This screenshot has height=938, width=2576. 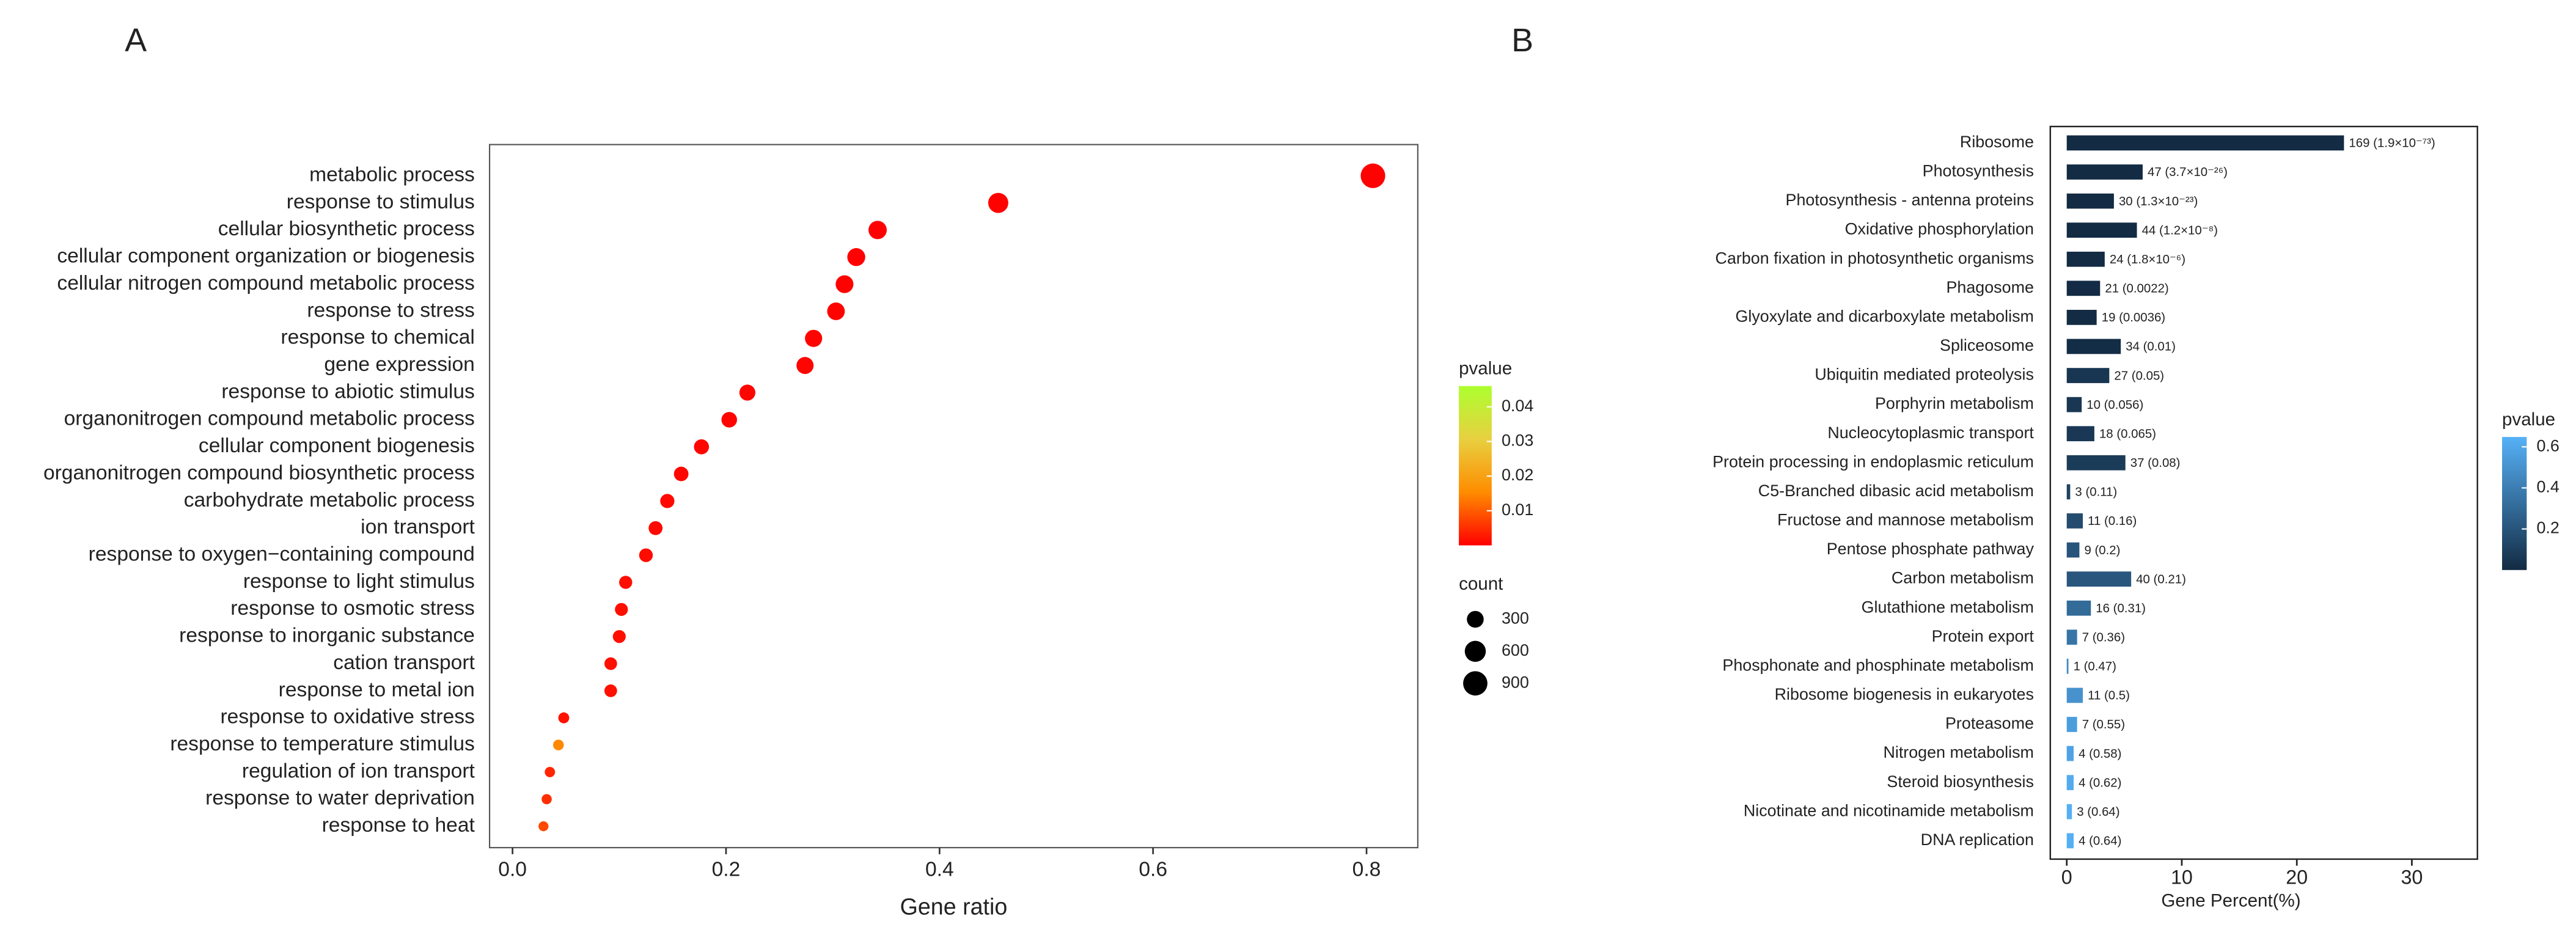 What do you see at coordinates (377, 689) in the screenshot?
I see `y-tick-label: response to metal ion` at bounding box center [377, 689].